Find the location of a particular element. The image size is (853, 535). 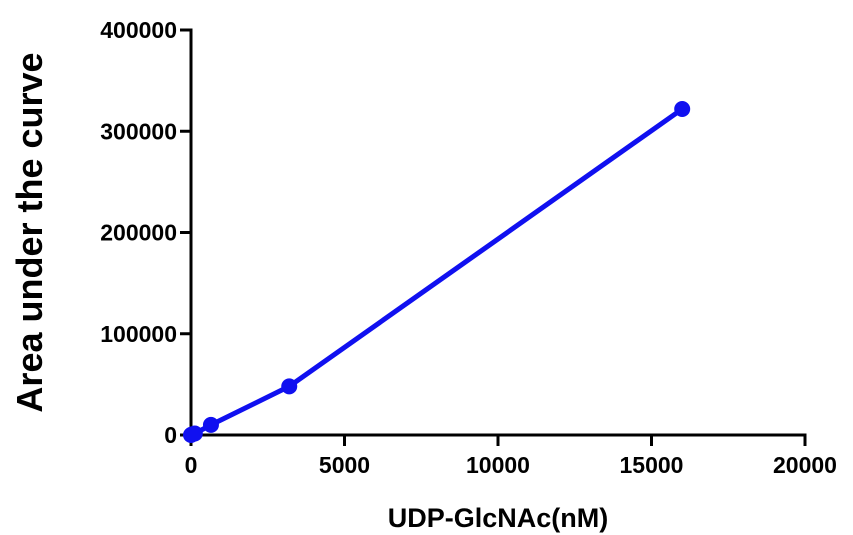

y-axis-title: Area under the curve is located at coordinates (29, 232).